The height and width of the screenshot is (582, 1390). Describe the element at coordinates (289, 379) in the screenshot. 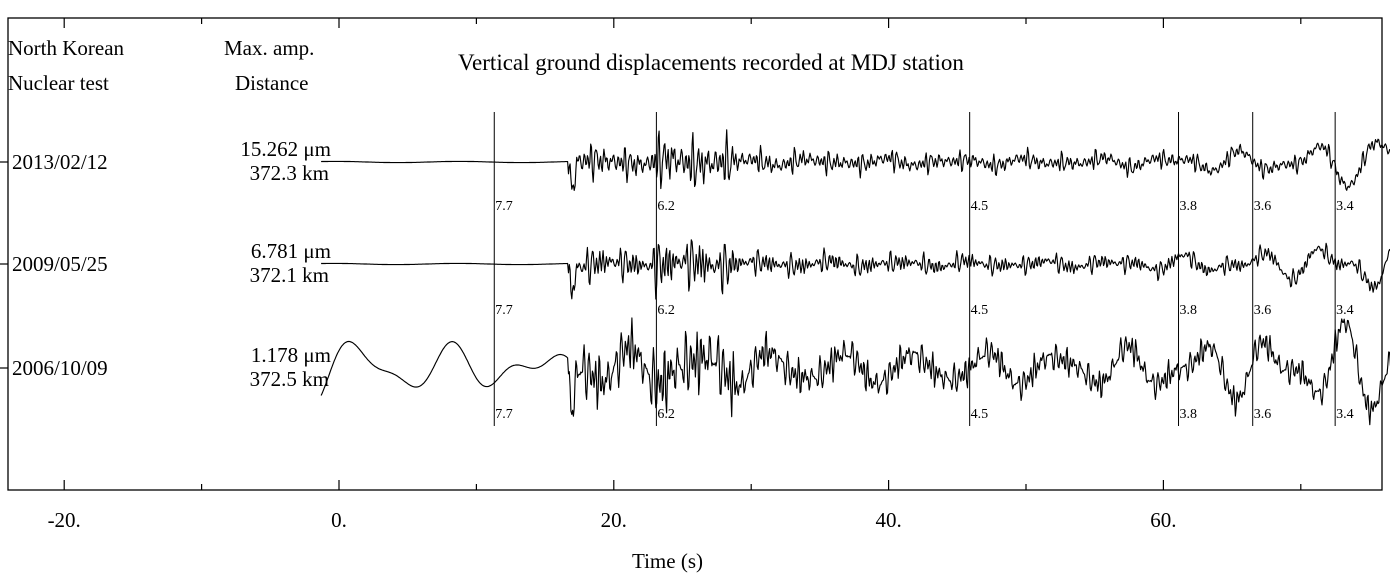

I see `distance: 372.5 km` at that location.